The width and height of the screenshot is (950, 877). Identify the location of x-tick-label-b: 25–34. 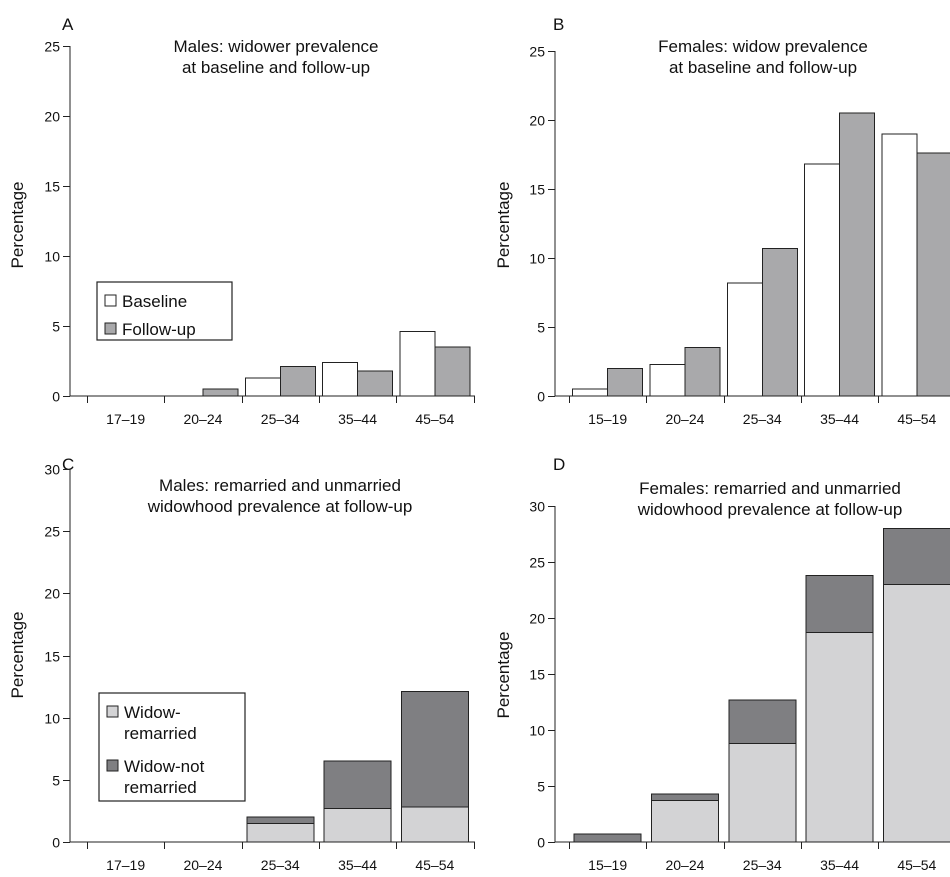
(762, 419).